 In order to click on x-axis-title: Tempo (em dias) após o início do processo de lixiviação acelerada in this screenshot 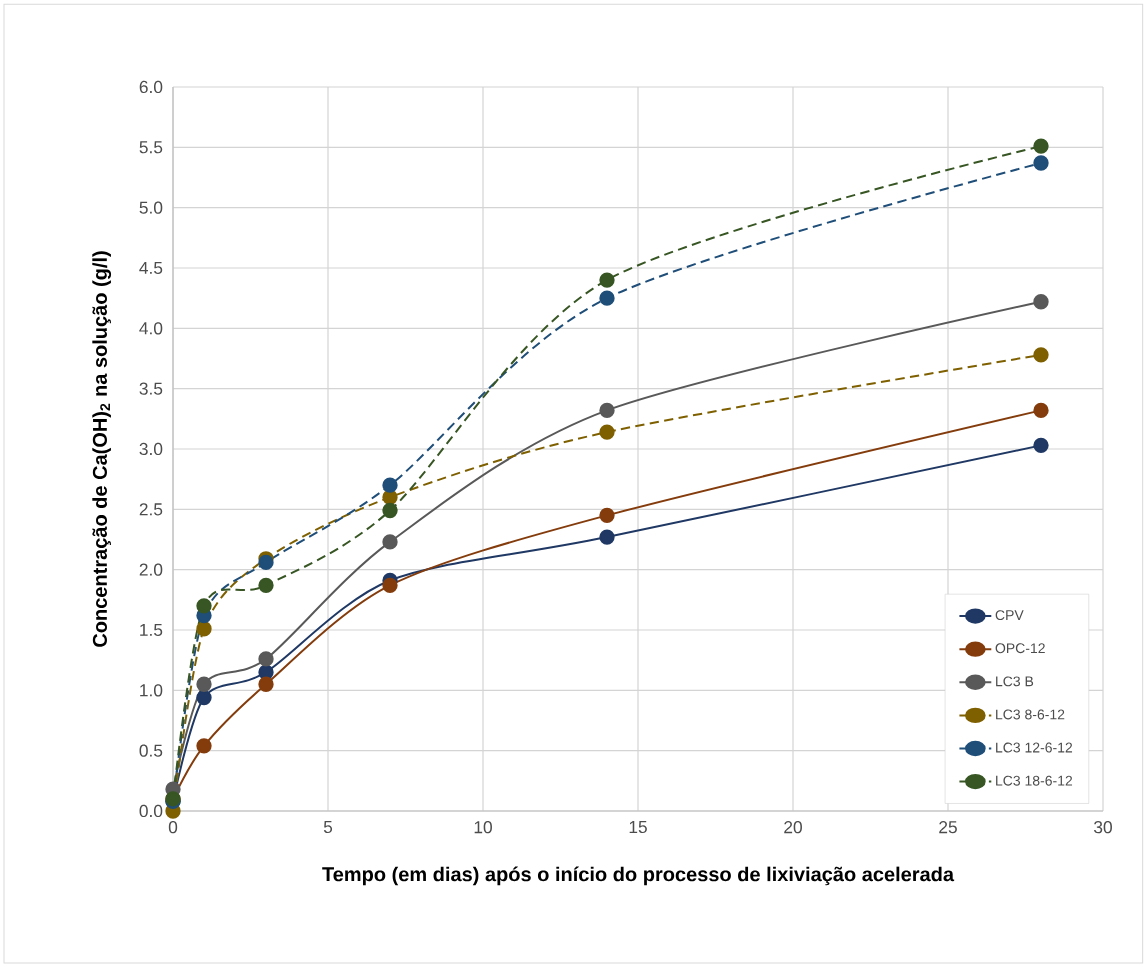, I will do `click(638, 876)`.